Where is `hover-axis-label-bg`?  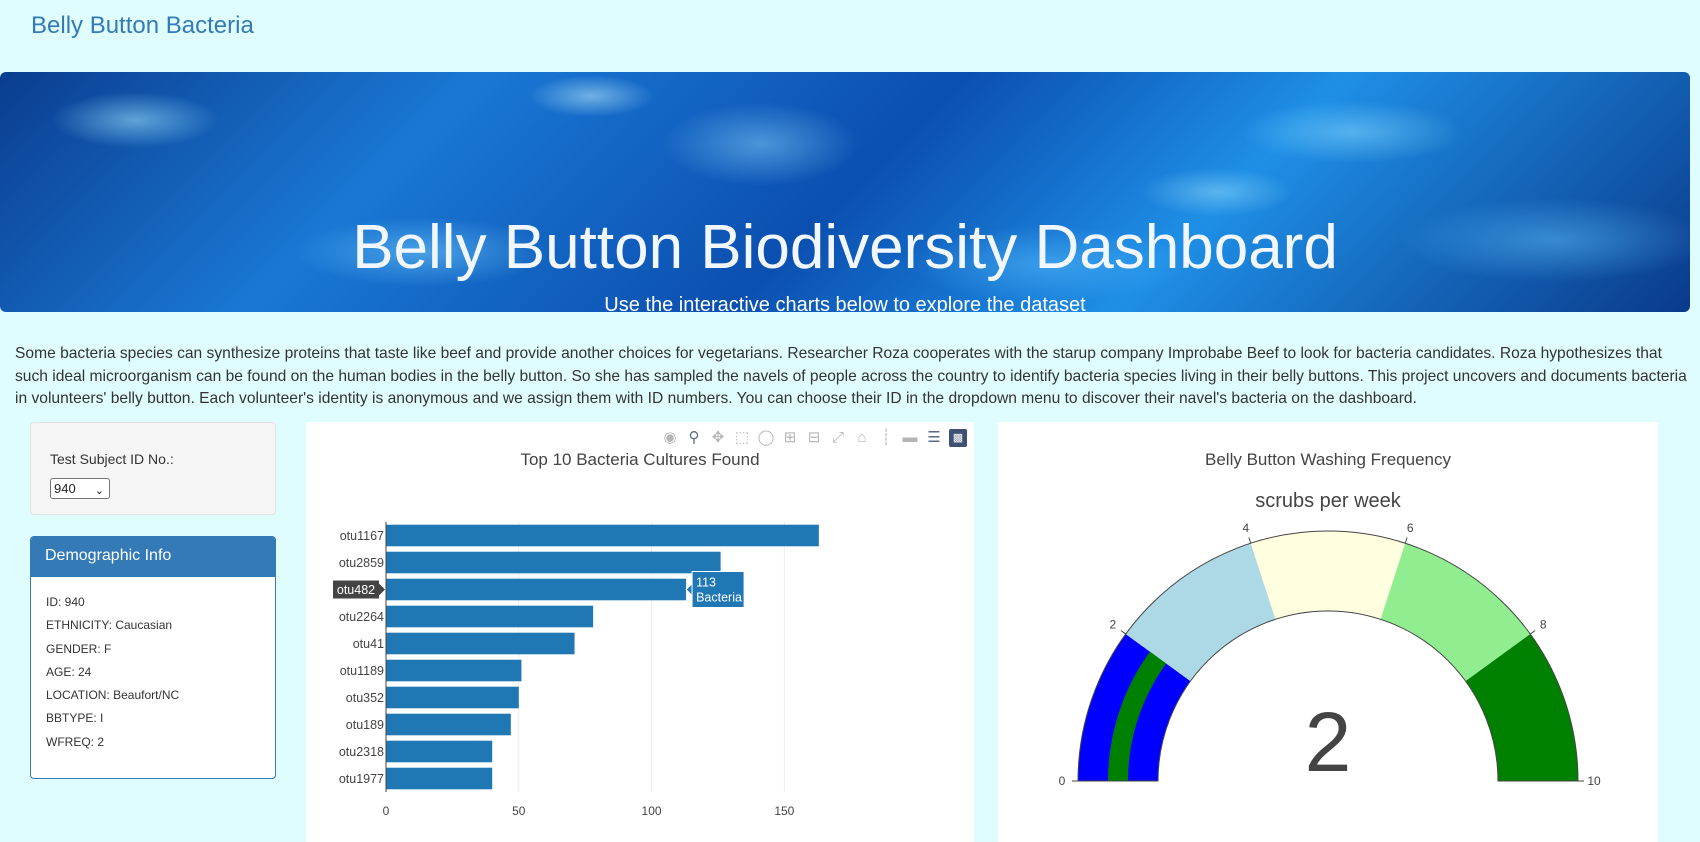
hover-axis-label-bg is located at coordinates (356, 589).